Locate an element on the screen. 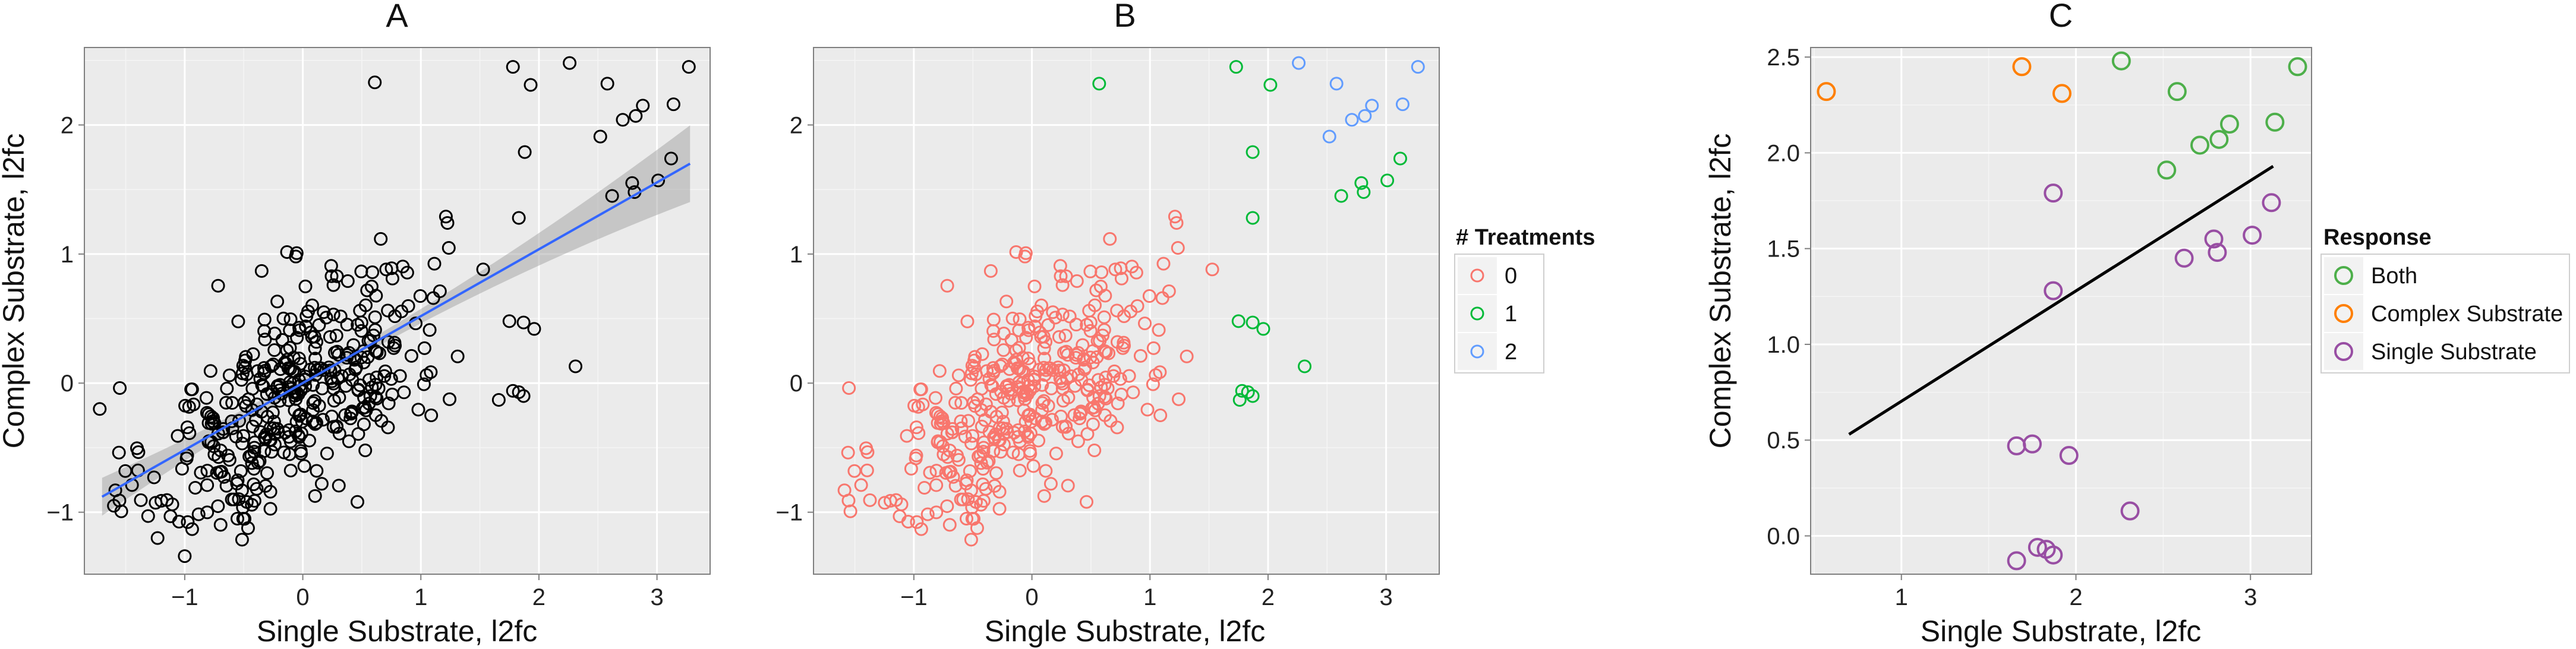 This screenshot has height=649, width=2576. panel-b-y-tick-label: −1 is located at coordinates (789, 513).